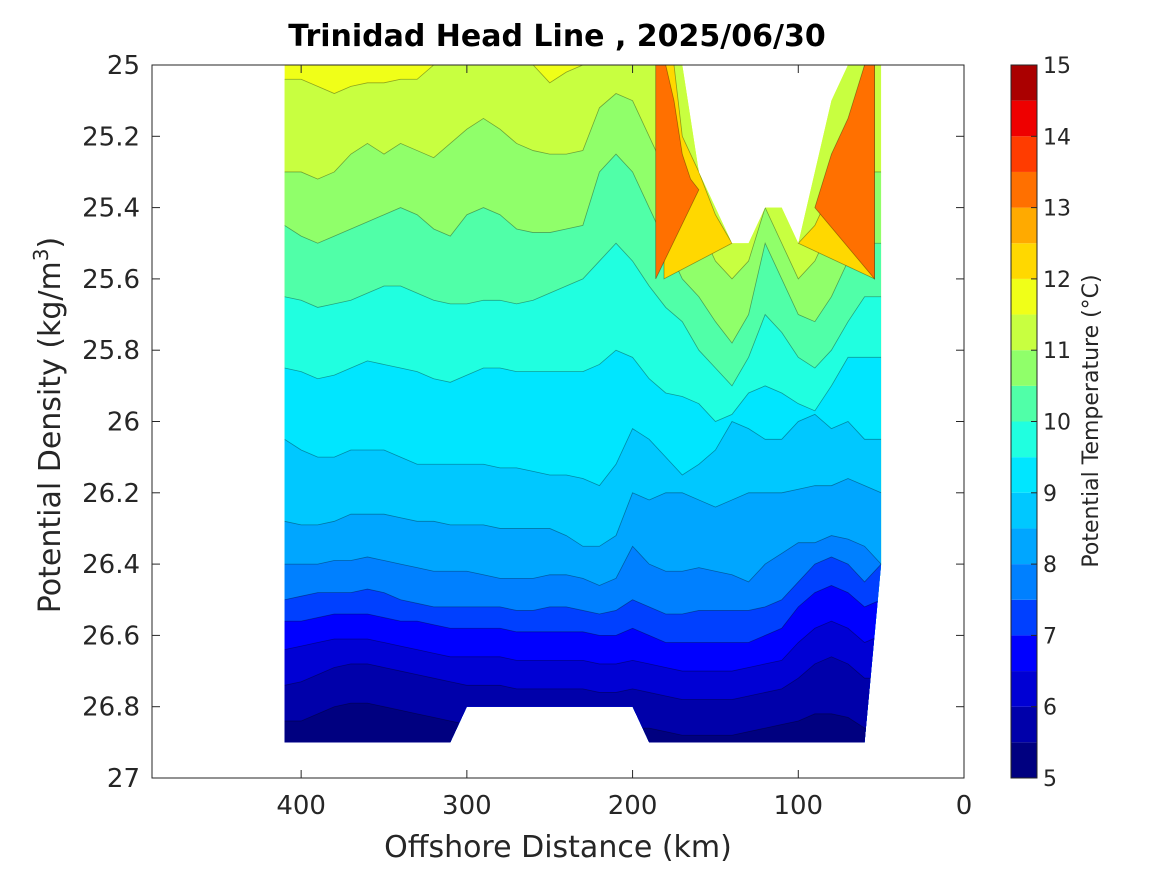 This screenshot has height=875, width=1167. What do you see at coordinates (1057, 280) in the screenshot?
I see `colorbar-tick-label: 12` at bounding box center [1057, 280].